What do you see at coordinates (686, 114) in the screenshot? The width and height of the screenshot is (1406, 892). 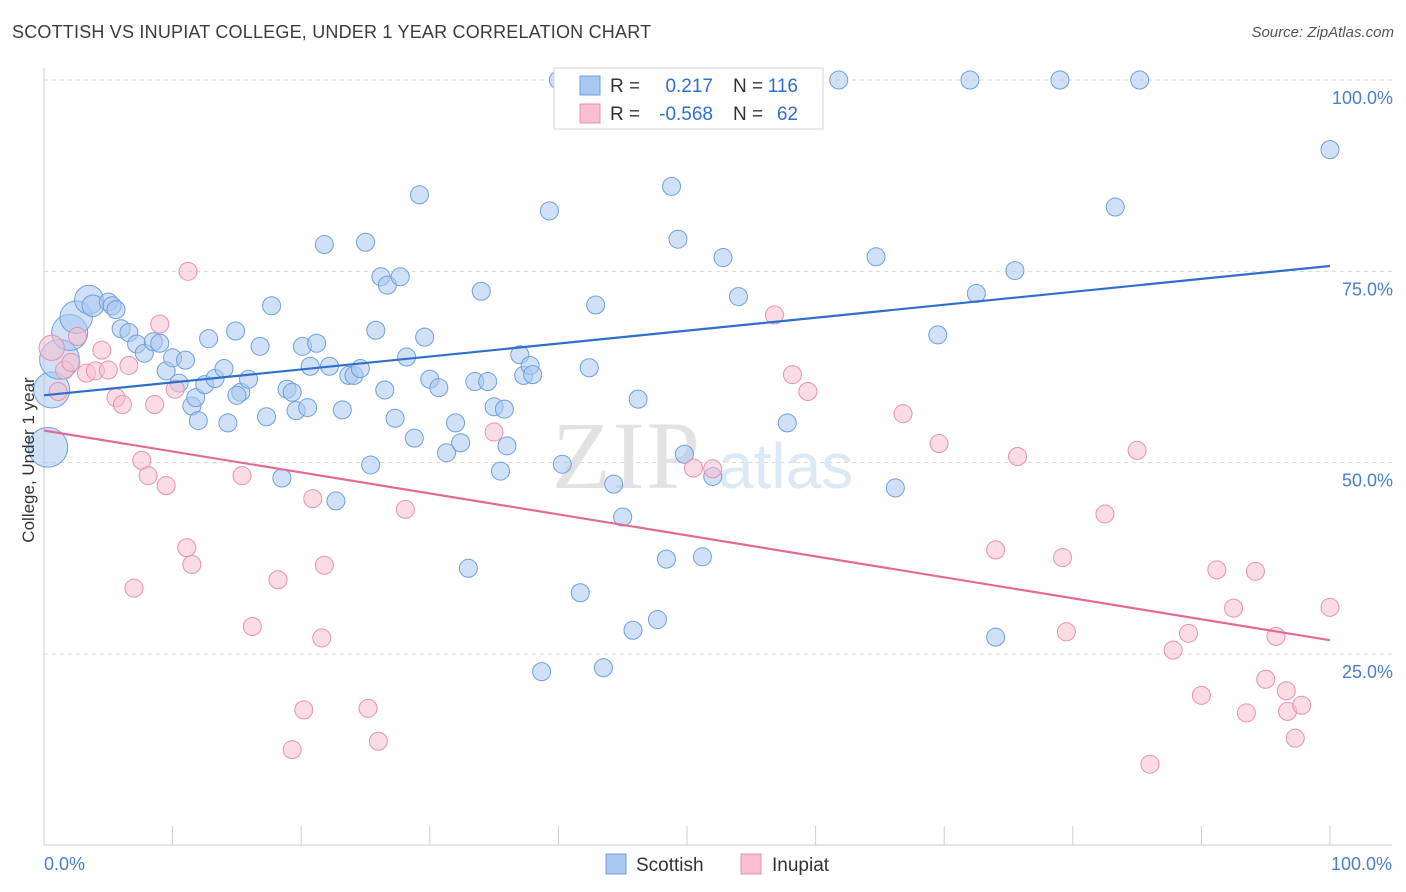 I see `legend-r-value-inupiat: -0.568` at bounding box center [686, 114].